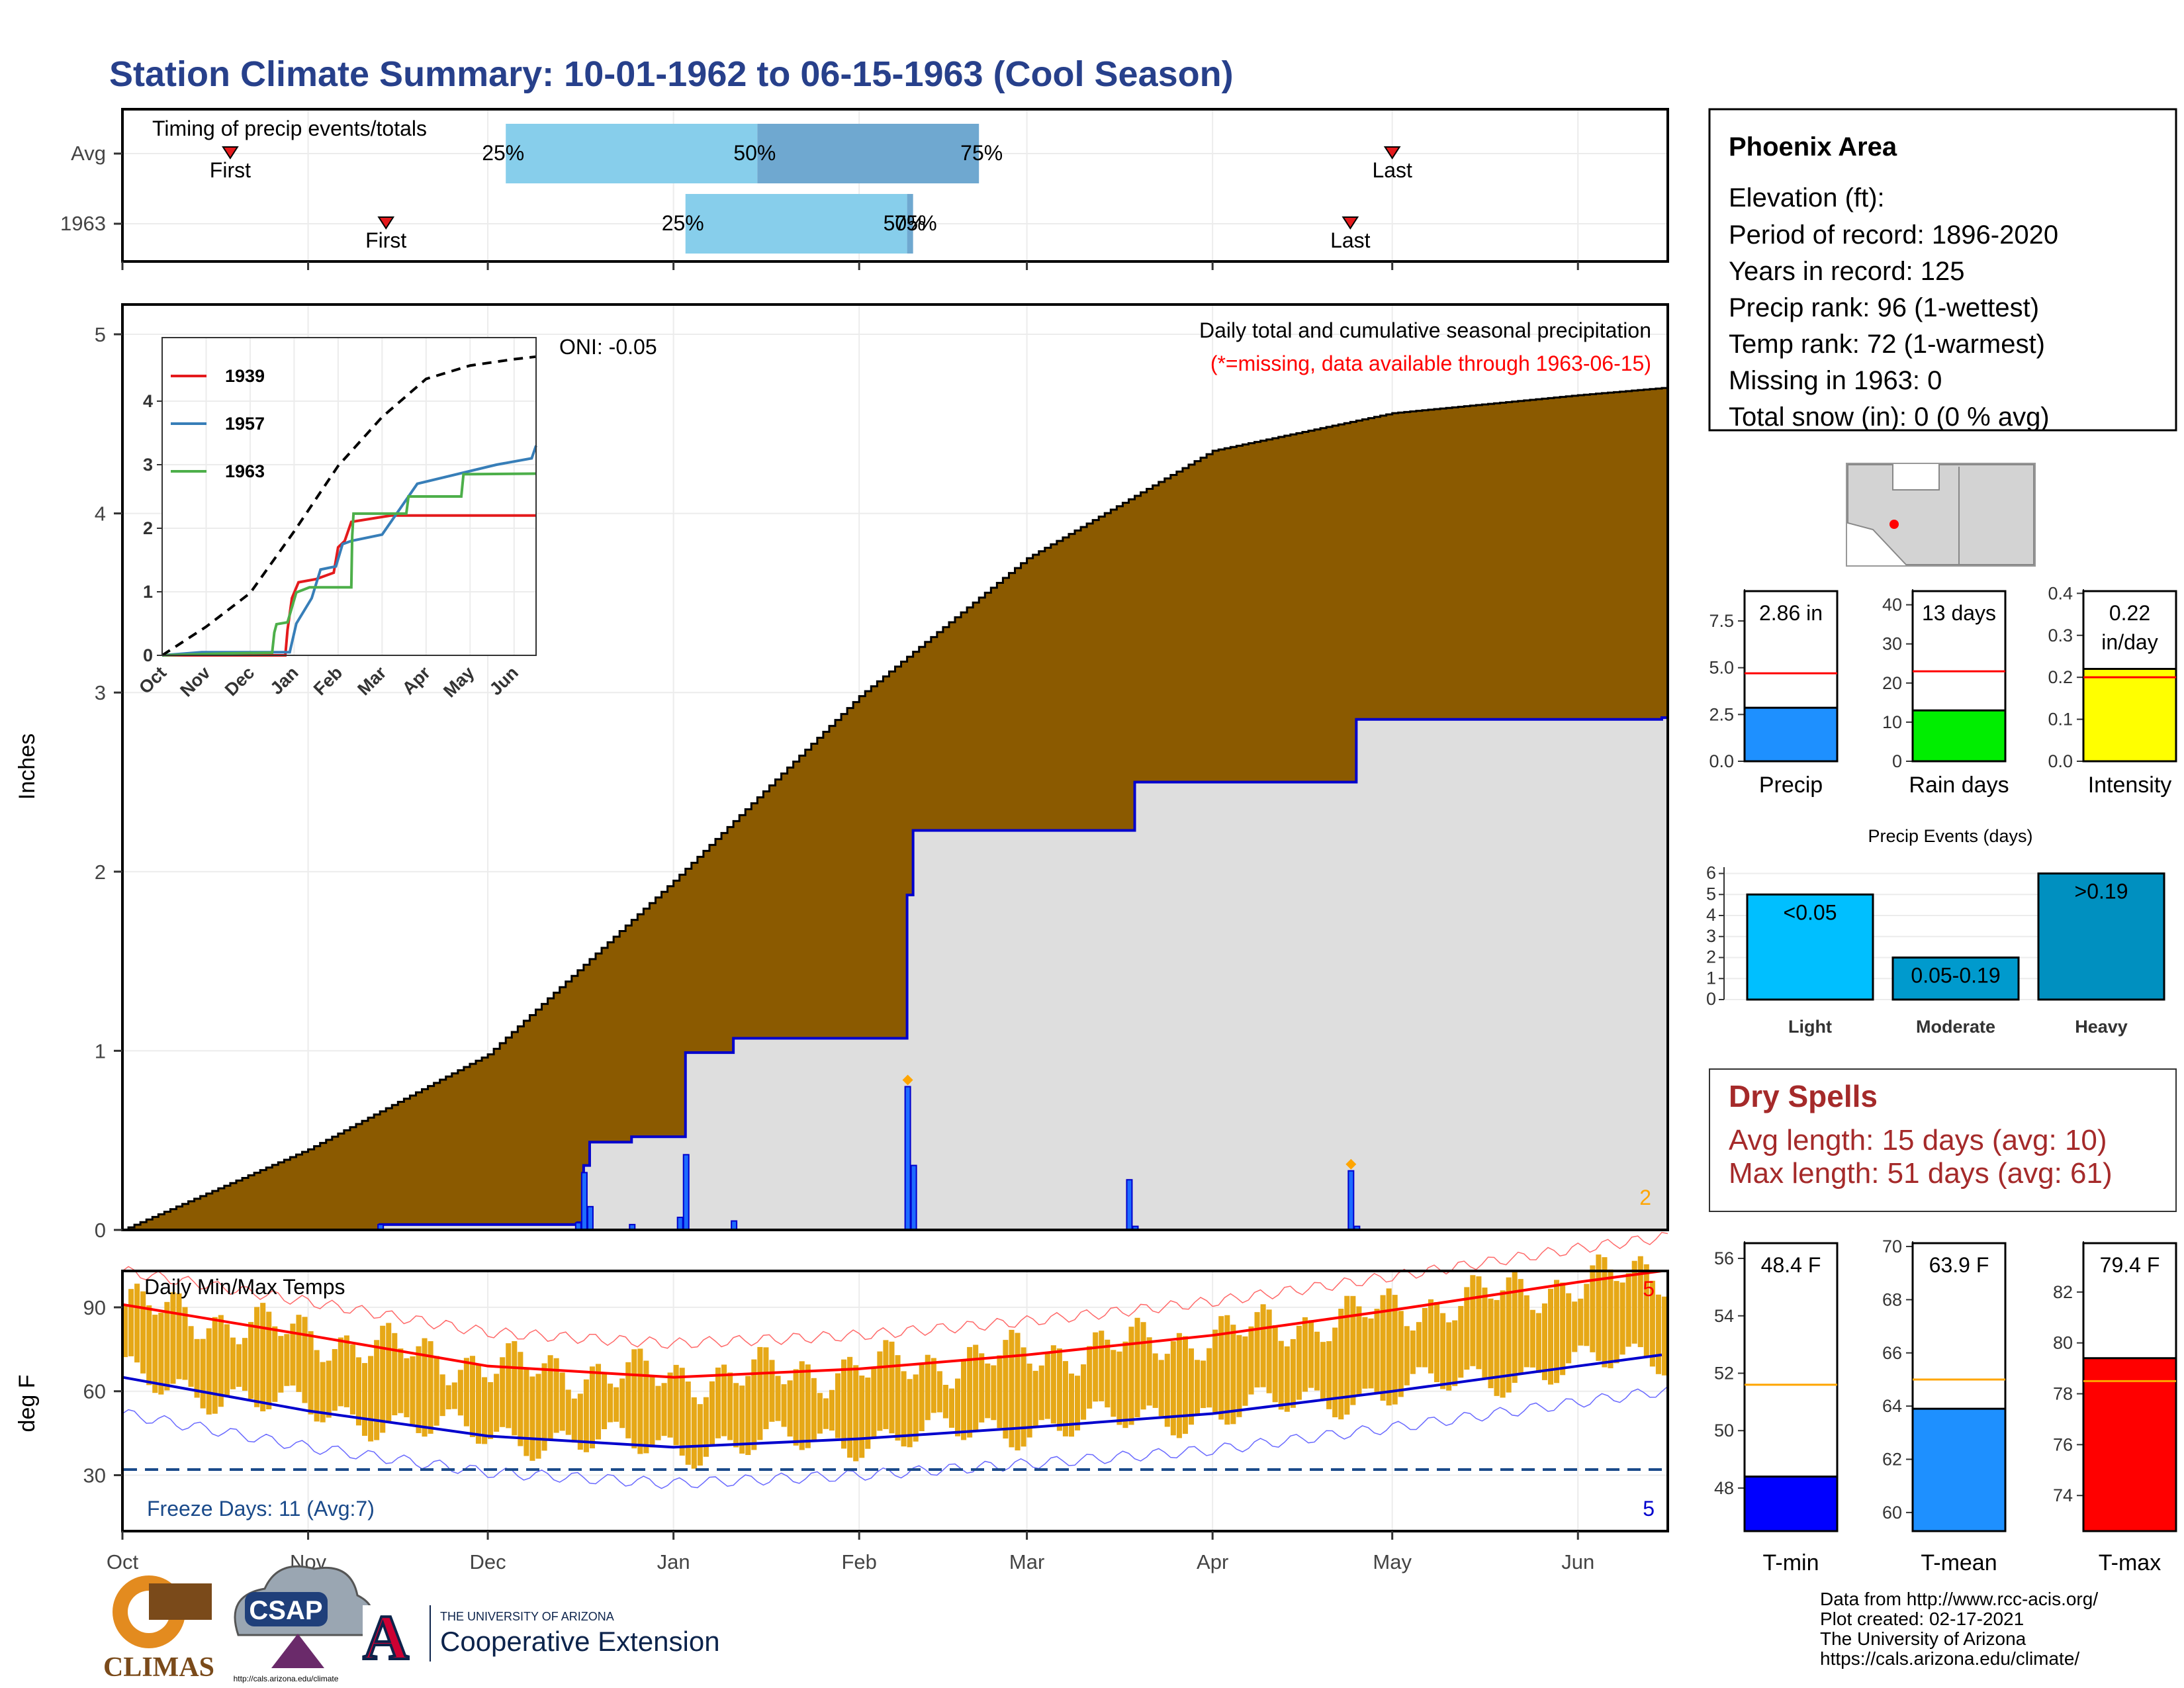 The height and width of the screenshot is (1688, 2184). What do you see at coordinates (1955, 1027) in the screenshot?
I see `events-category-label: Moderate` at bounding box center [1955, 1027].